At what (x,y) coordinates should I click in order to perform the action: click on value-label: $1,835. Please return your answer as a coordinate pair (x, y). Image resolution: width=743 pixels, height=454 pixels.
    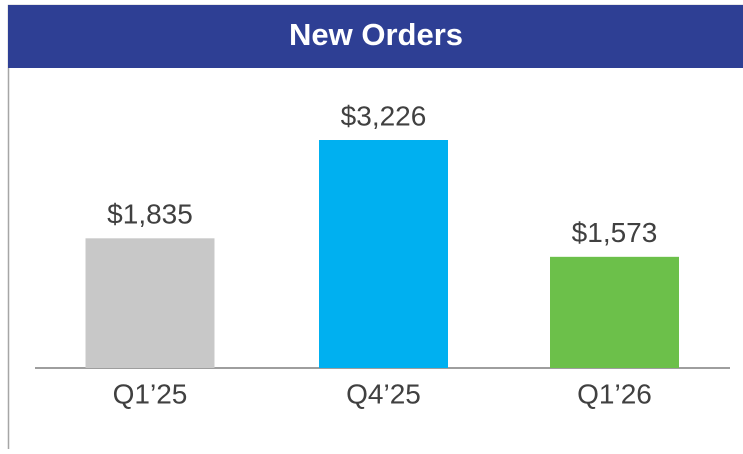
    Looking at the image, I should click on (150, 214).